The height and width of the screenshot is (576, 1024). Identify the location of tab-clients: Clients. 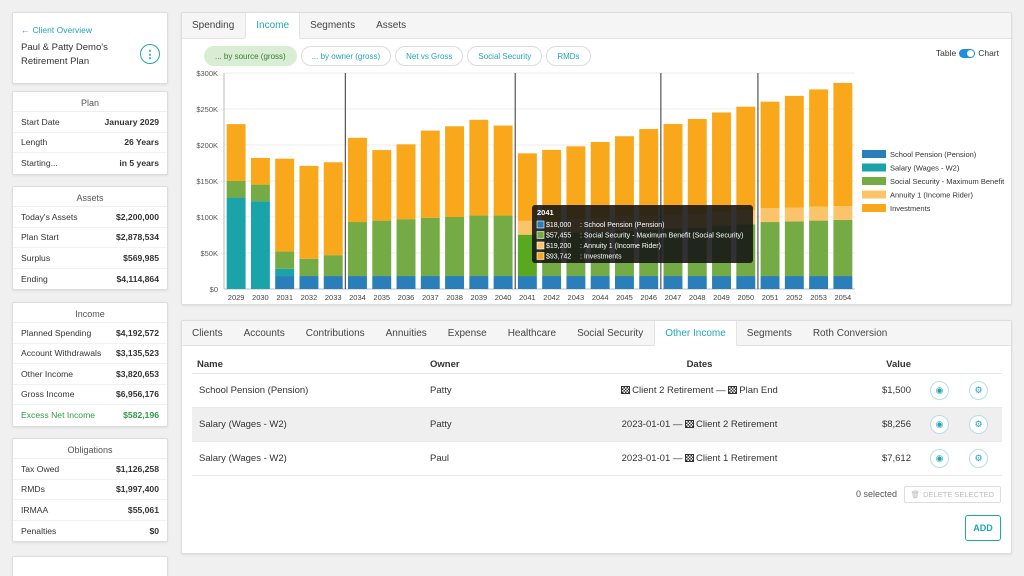
(207, 333).